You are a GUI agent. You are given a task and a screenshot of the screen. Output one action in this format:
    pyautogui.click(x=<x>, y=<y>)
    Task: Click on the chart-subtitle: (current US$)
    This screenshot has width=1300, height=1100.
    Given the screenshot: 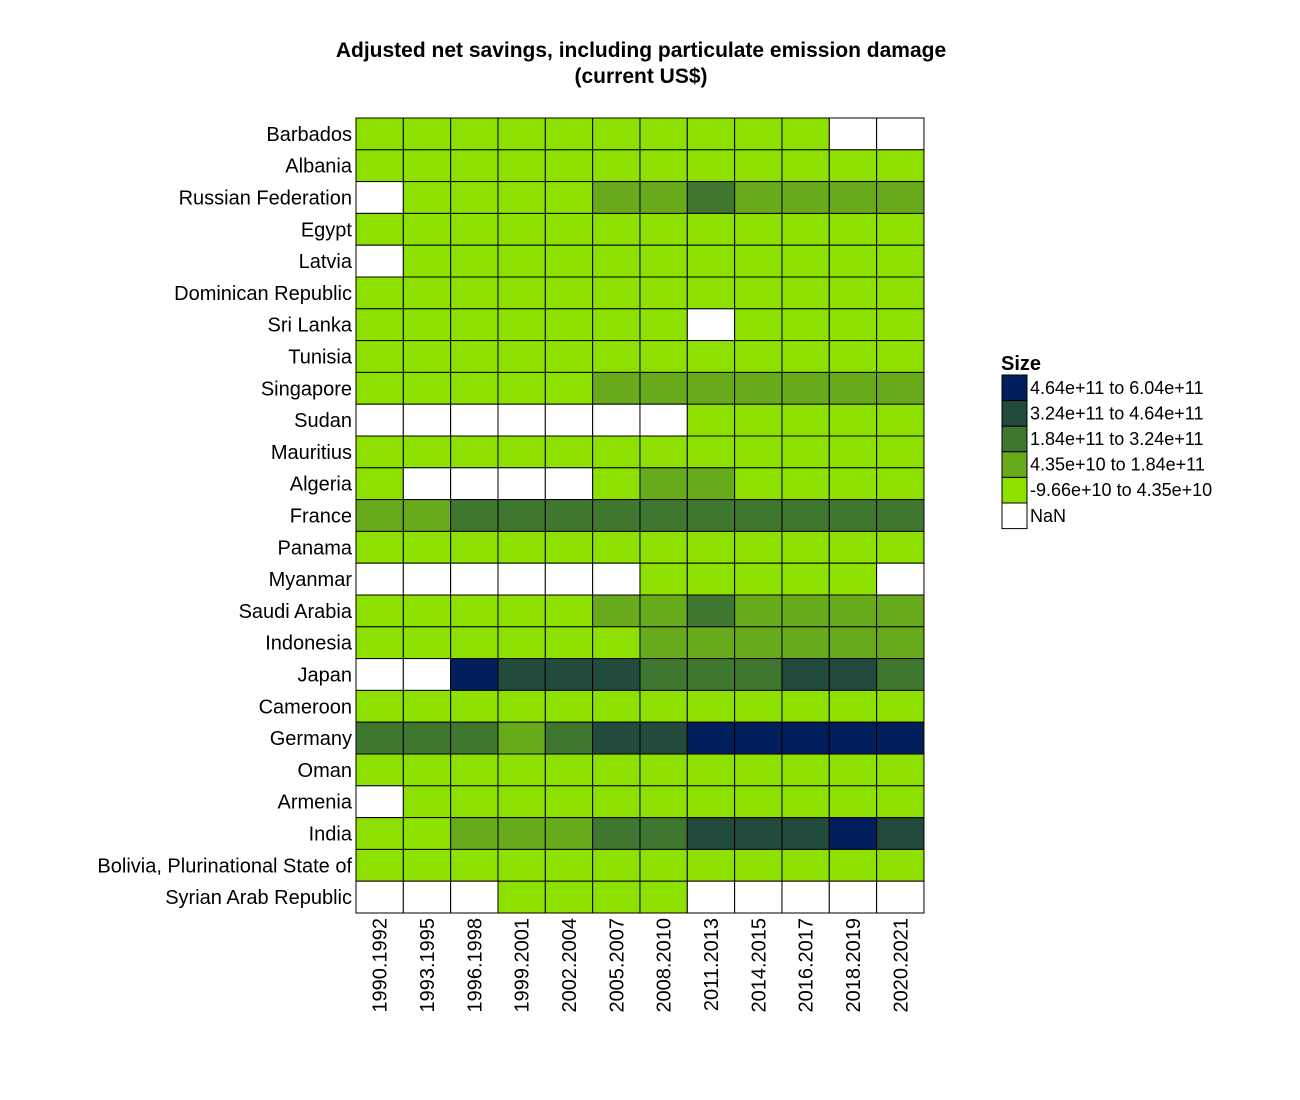 What is the action you would take?
    pyautogui.click(x=640, y=76)
    